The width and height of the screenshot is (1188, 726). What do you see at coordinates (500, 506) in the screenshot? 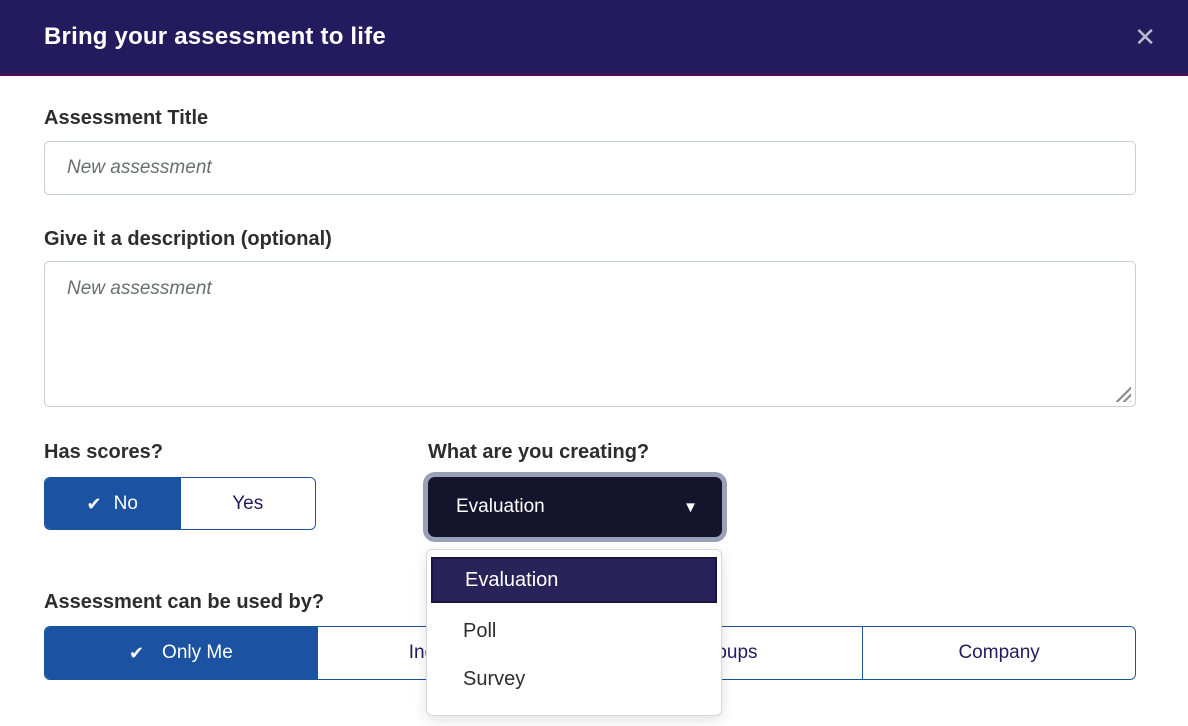
I see `creating-selected-value: Evaluation` at bounding box center [500, 506].